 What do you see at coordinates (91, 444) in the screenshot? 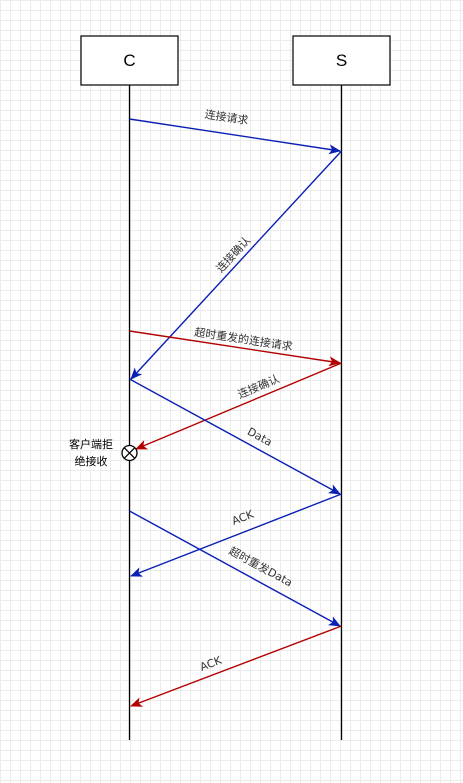
I see `reject-note-line1: 客户端拒` at bounding box center [91, 444].